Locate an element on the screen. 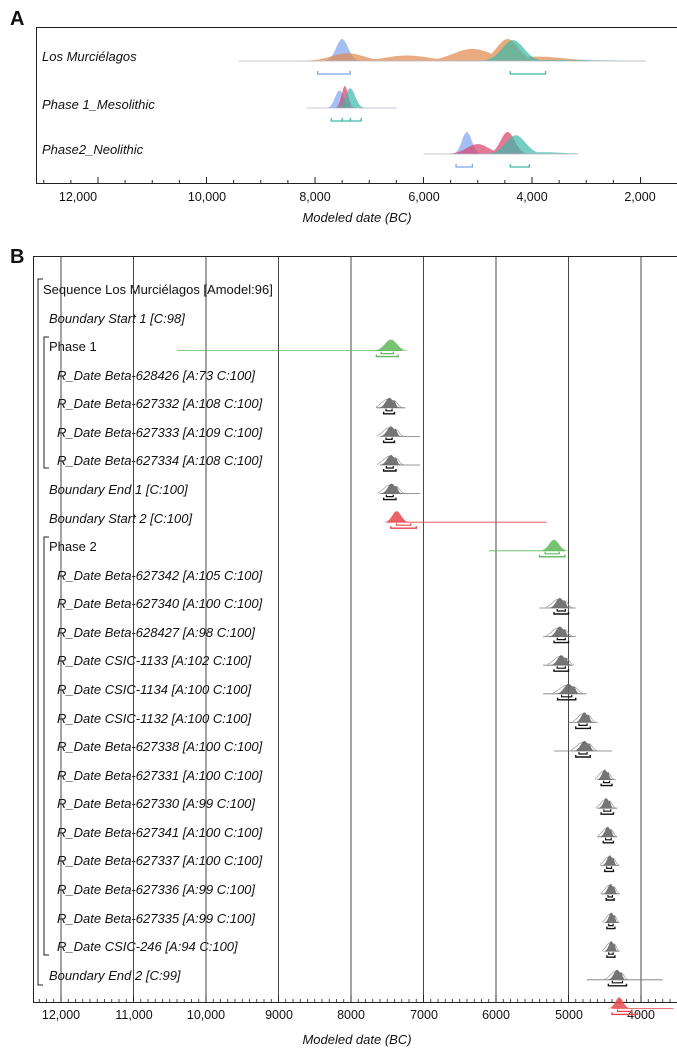 The width and height of the screenshot is (677, 1049). panel-b-tick-label: 8000 is located at coordinates (351, 1015).